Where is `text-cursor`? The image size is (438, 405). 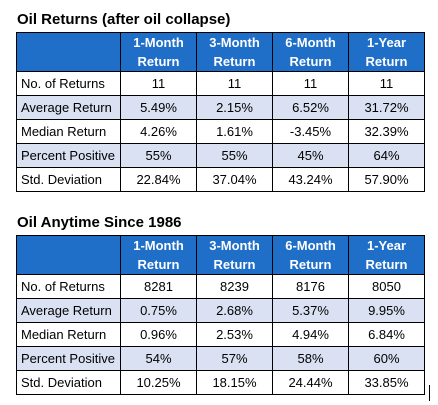 text-cursor is located at coordinates (429, 393).